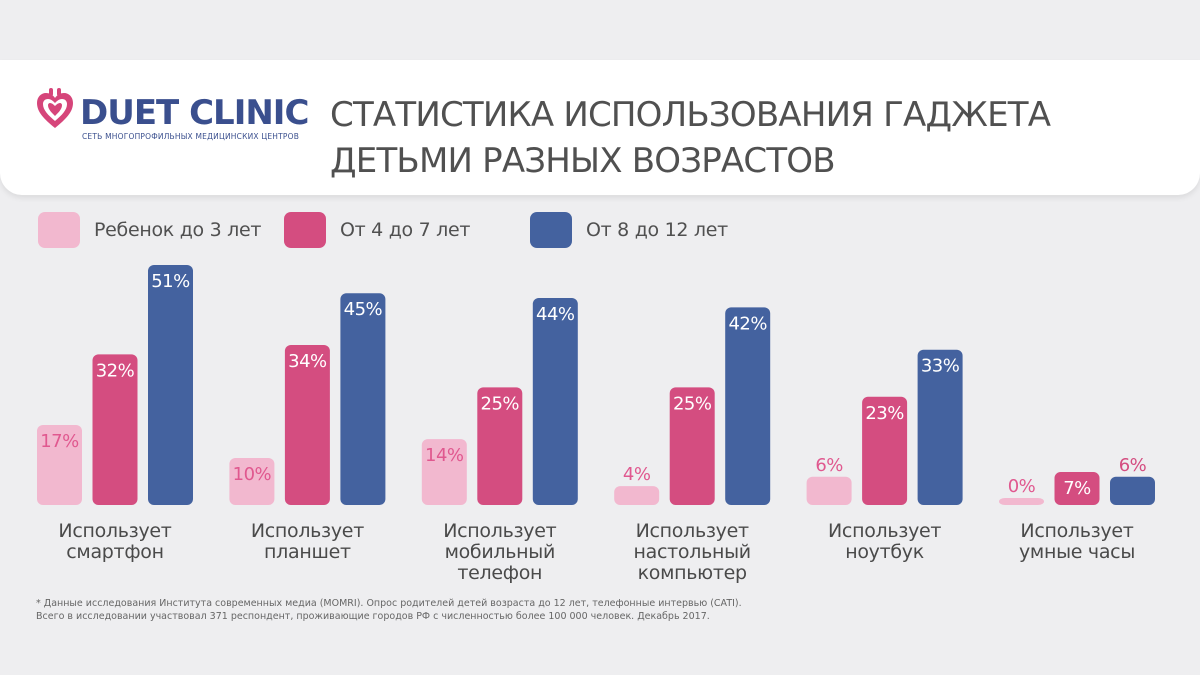  I want to click on value-label-2-0: 14%, so click(444, 455).